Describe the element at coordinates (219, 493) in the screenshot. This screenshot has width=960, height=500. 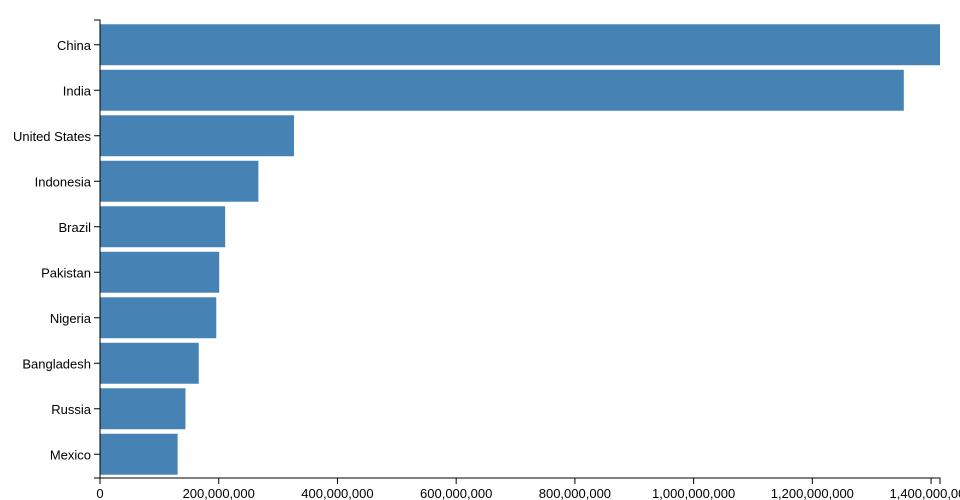
I see `x-tick-label: 200,000,000` at that location.